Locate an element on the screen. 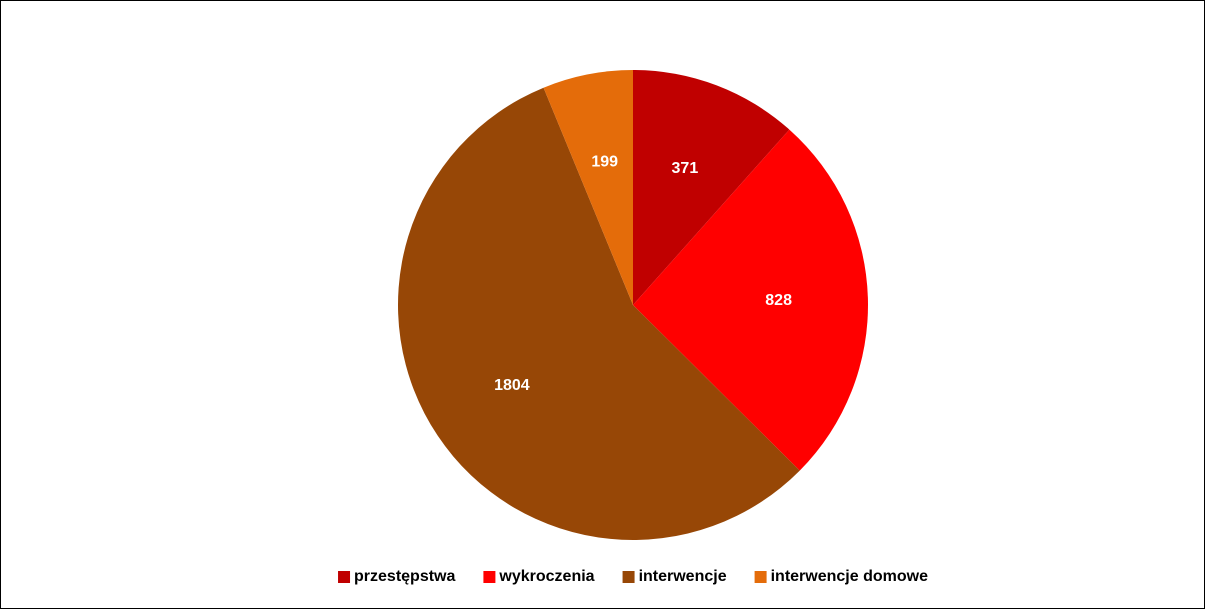  legend-label: interwencje is located at coordinates (683, 576).